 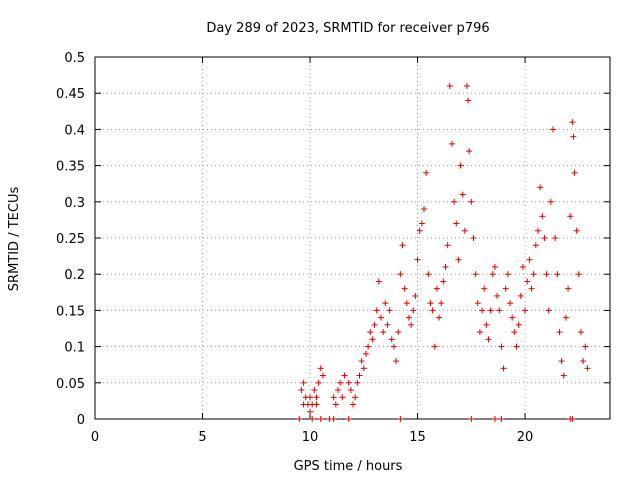 What do you see at coordinates (310, 437) in the screenshot?
I see `x-tick-label: 10` at bounding box center [310, 437].